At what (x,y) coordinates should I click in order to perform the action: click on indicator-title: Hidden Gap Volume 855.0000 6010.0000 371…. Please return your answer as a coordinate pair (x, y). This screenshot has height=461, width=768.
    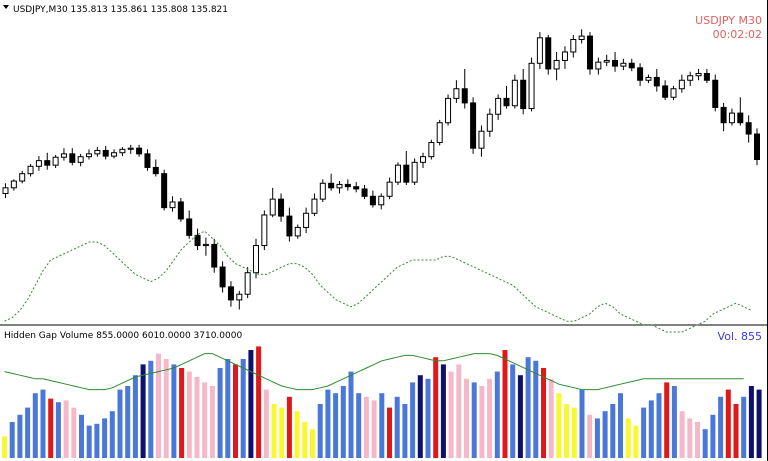
    Looking at the image, I should click on (123, 336).